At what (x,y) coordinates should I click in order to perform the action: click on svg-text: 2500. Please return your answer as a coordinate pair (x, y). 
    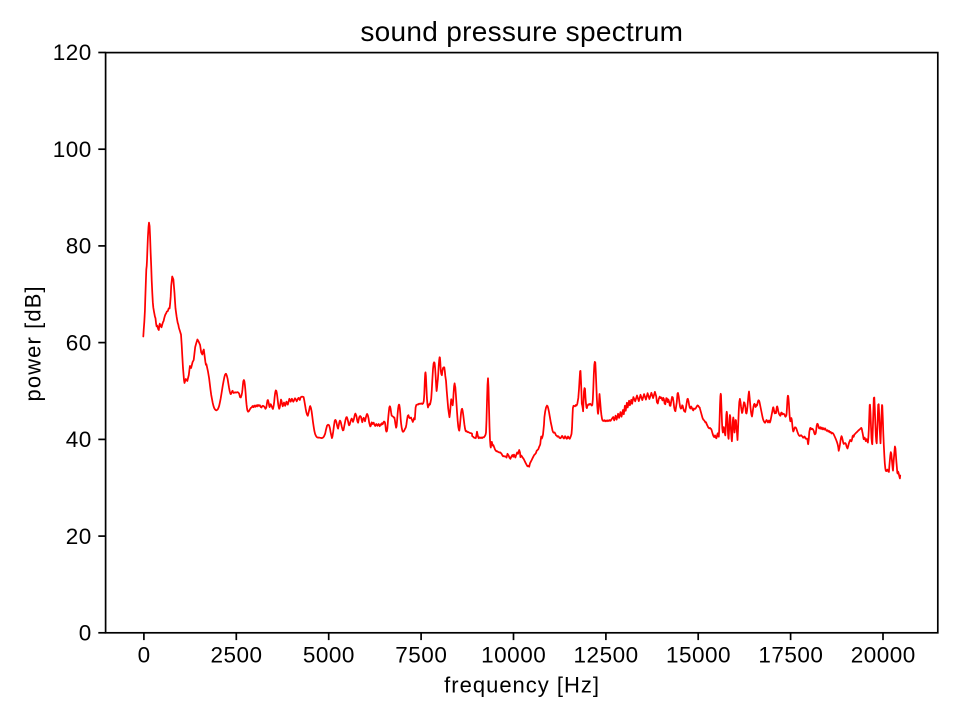
    Looking at the image, I should click on (237, 654).